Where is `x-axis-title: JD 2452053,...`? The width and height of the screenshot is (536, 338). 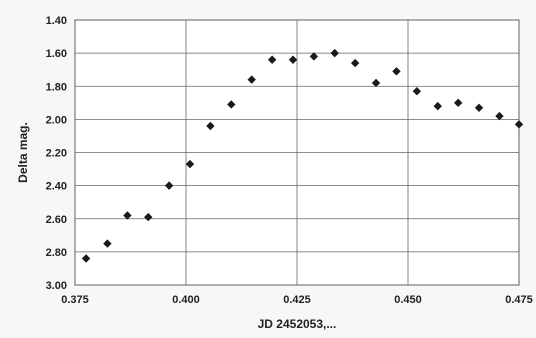
x-axis-title: JD 2452053,... is located at coordinates (297, 324).